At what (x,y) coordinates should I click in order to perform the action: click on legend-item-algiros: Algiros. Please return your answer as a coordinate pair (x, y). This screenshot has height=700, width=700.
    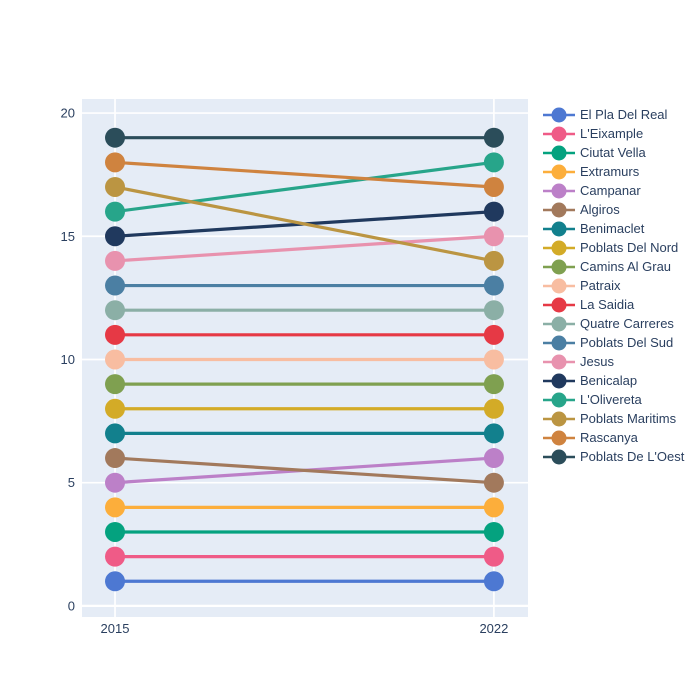
    Looking at the image, I should click on (613, 209).